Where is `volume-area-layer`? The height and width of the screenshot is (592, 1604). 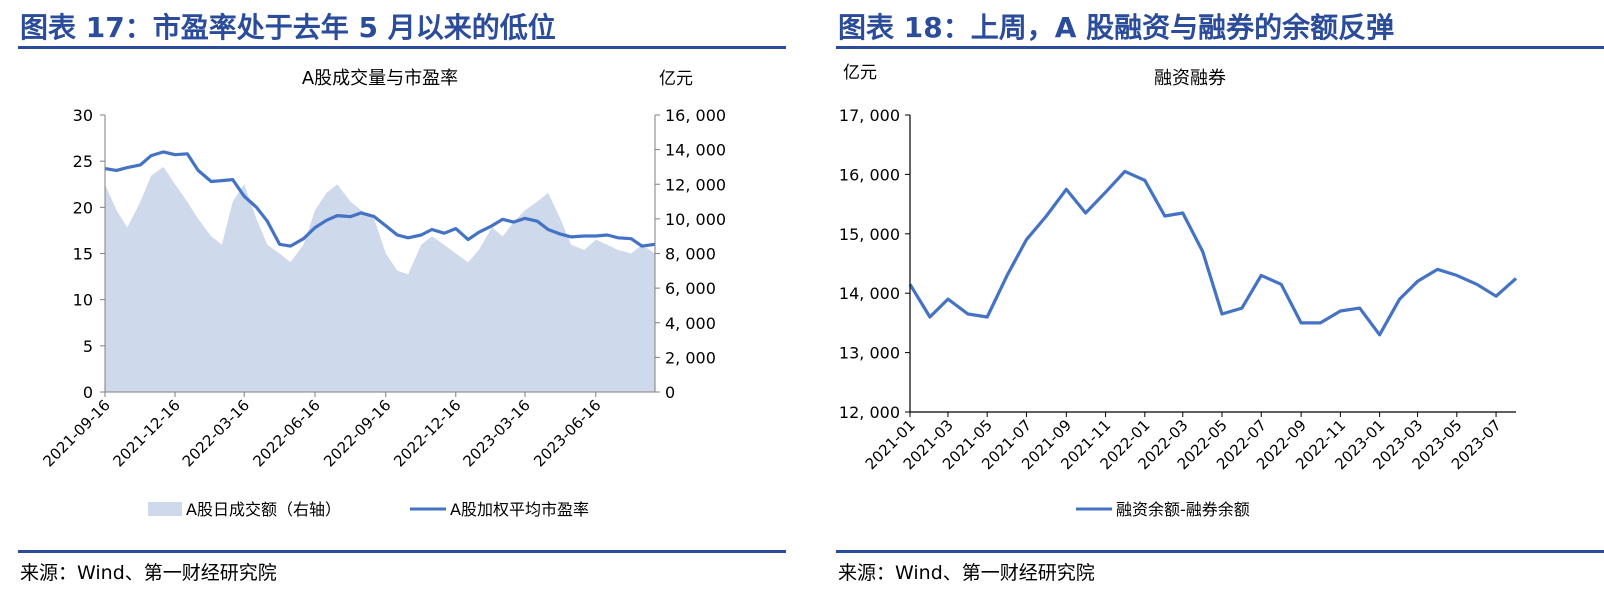 volume-area-layer is located at coordinates (380, 279).